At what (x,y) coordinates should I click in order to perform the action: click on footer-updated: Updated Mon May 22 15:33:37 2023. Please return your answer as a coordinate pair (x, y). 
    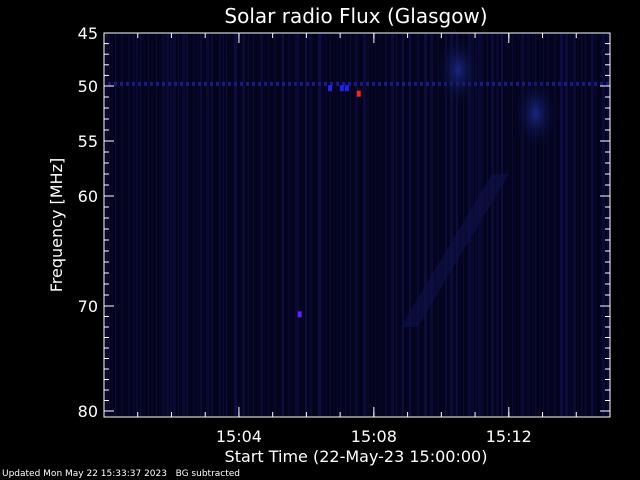
    Looking at the image, I should click on (84, 474).